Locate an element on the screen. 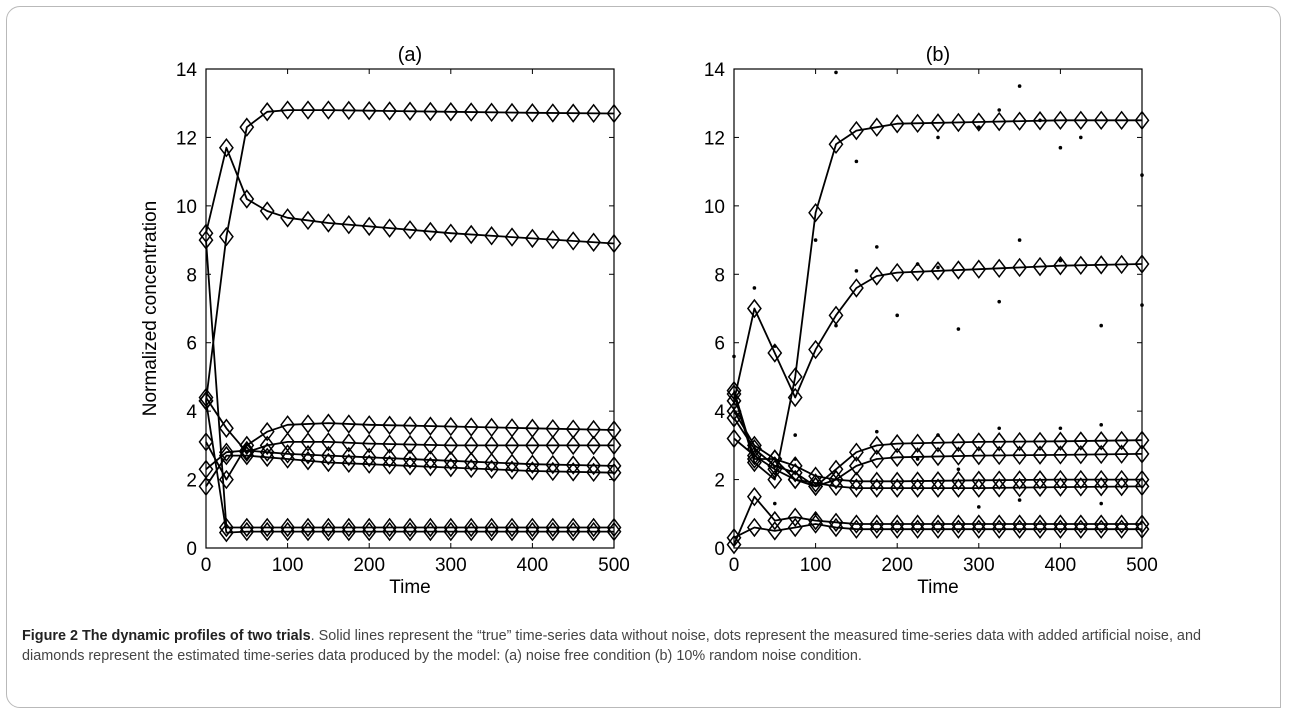 The height and width of the screenshot is (715, 1289). y-tick-label: 12 is located at coordinates (714, 138).